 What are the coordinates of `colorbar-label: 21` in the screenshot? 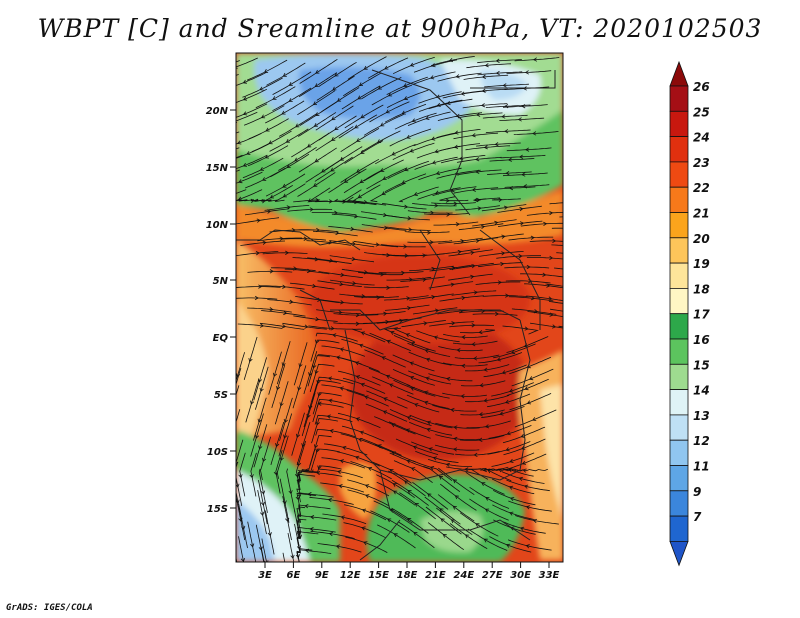 It's located at (701, 214).